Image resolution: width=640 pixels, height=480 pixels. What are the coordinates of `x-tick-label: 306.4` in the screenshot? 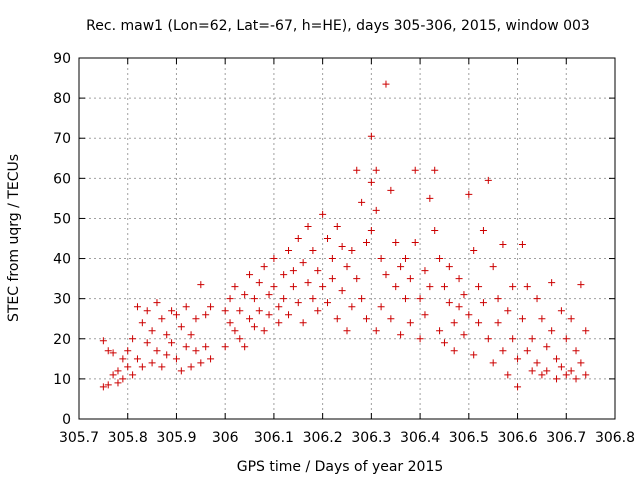 It's located at (420, 438).